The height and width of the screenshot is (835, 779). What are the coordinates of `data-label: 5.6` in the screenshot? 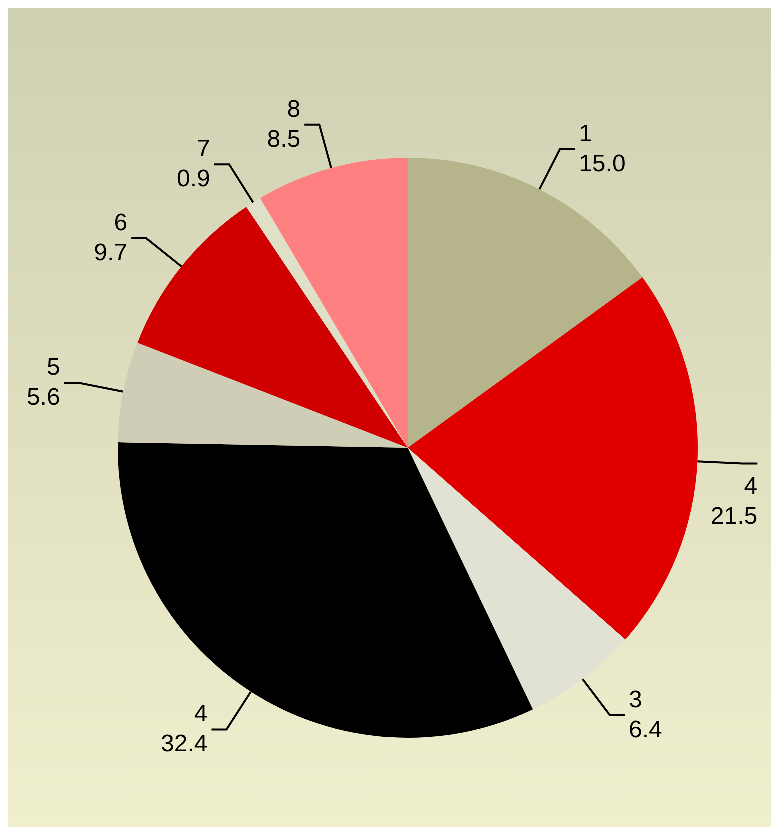 It's located at (43, 398).